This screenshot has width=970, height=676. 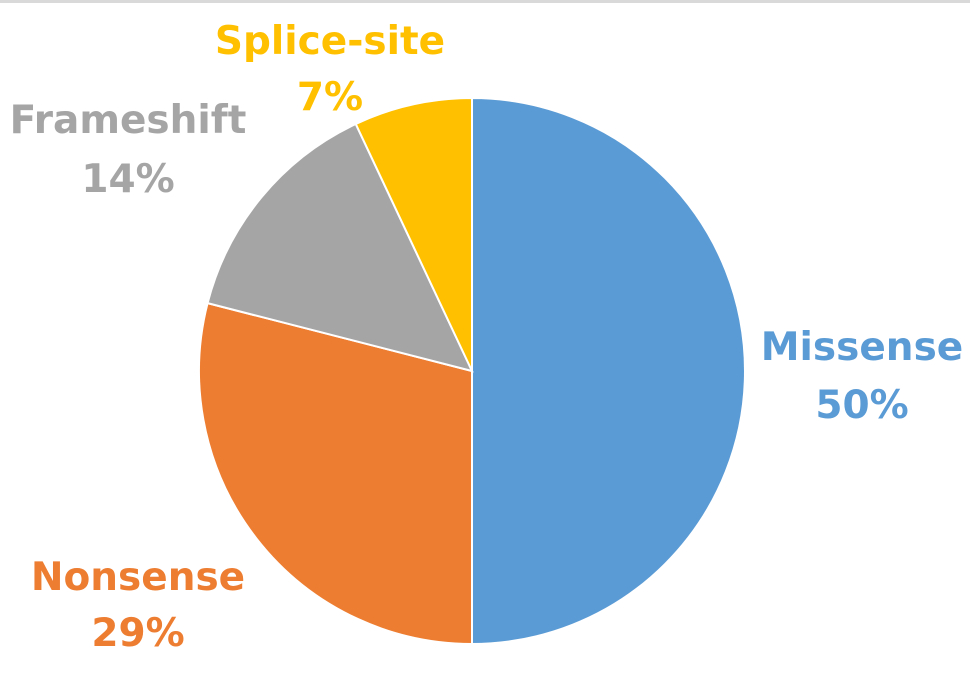 I want to click on slice-name-label-nonsense: Nonsense, so click(x=138, y=577).